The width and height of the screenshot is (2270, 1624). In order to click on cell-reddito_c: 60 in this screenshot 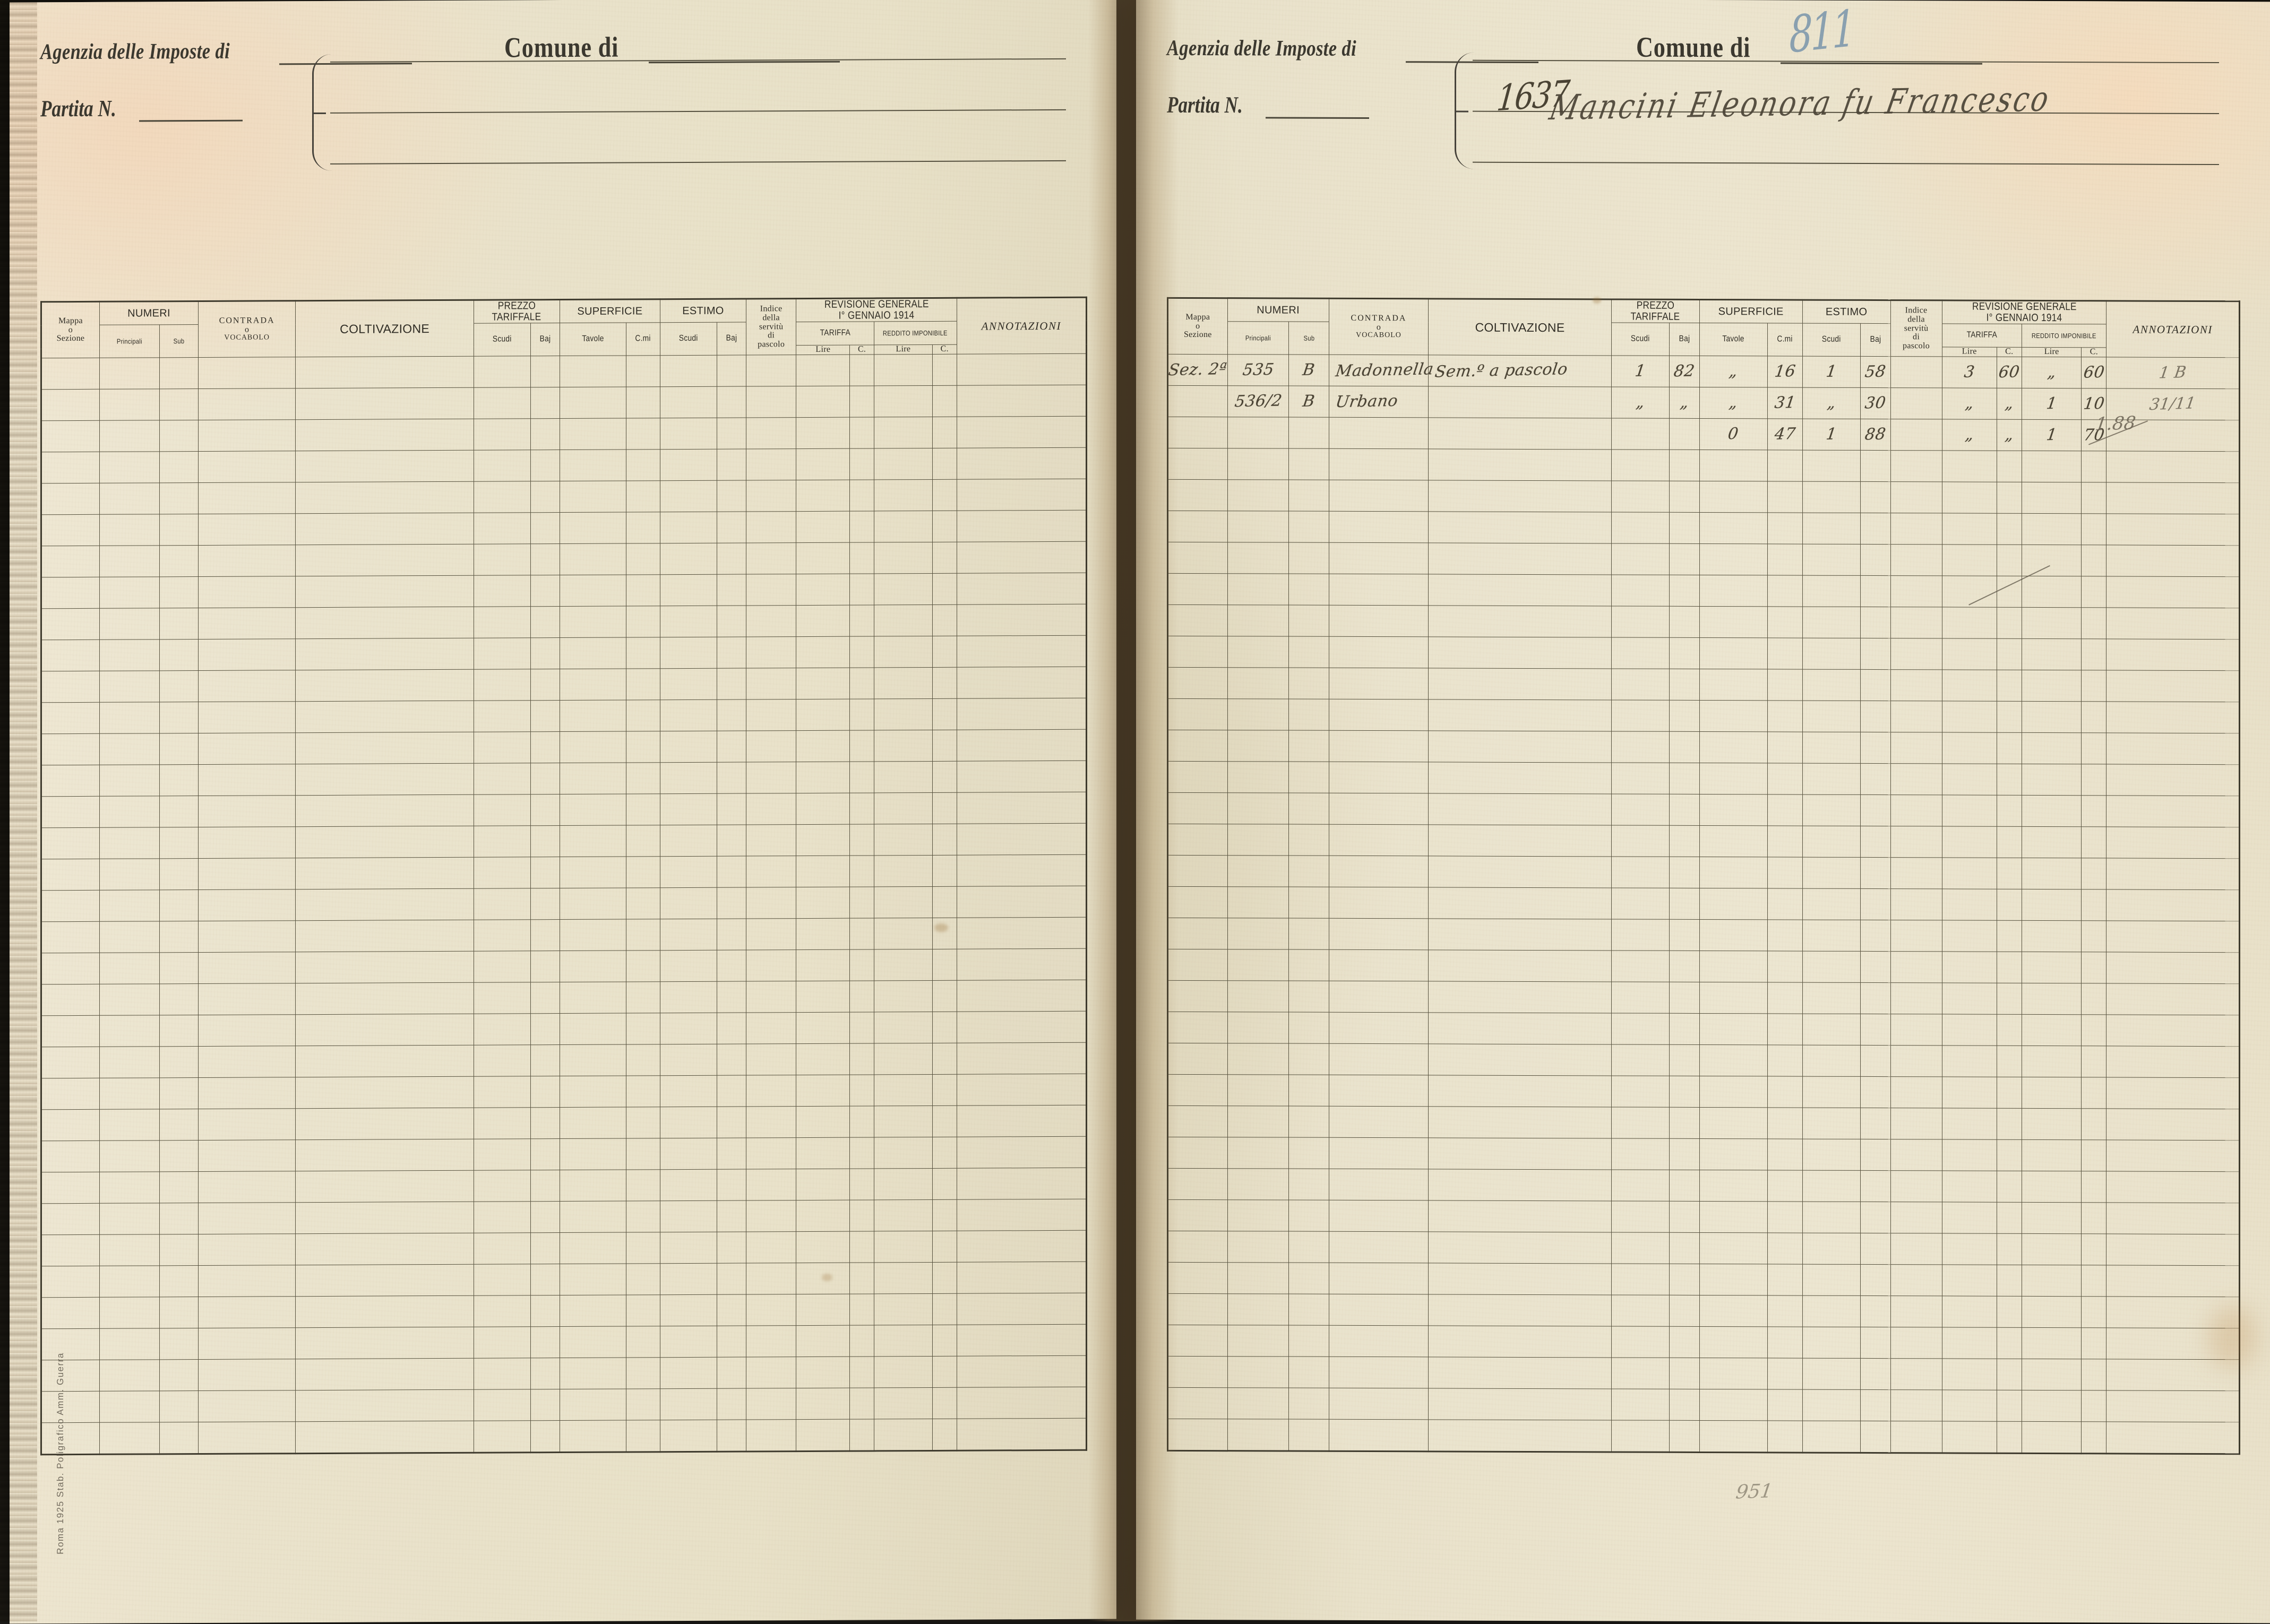, I will do `click(2094, 372)`.